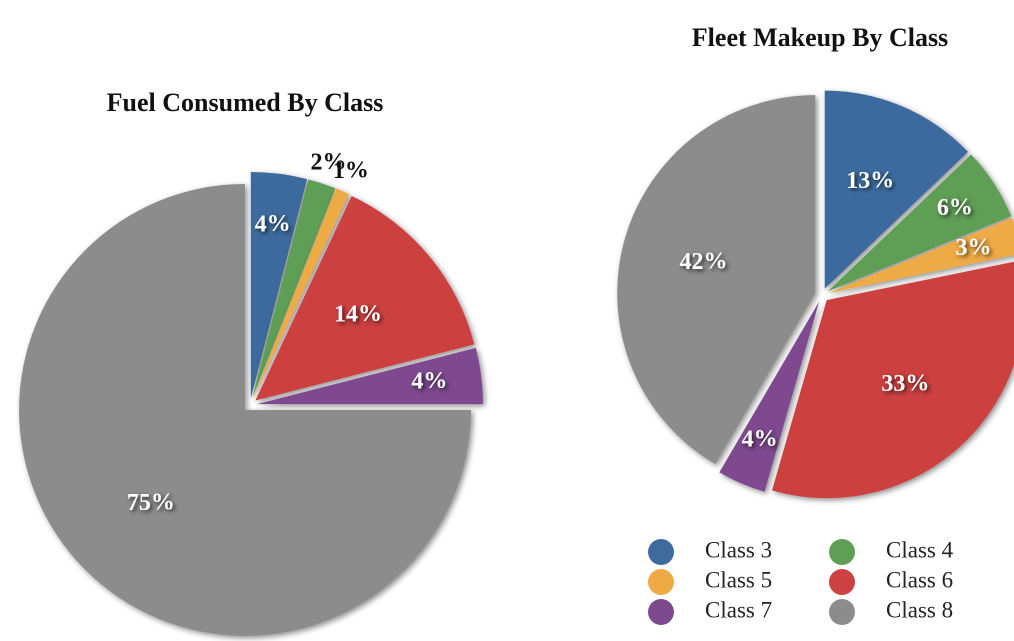  I want to click on legend-label: Class 3, so click(738, 549).